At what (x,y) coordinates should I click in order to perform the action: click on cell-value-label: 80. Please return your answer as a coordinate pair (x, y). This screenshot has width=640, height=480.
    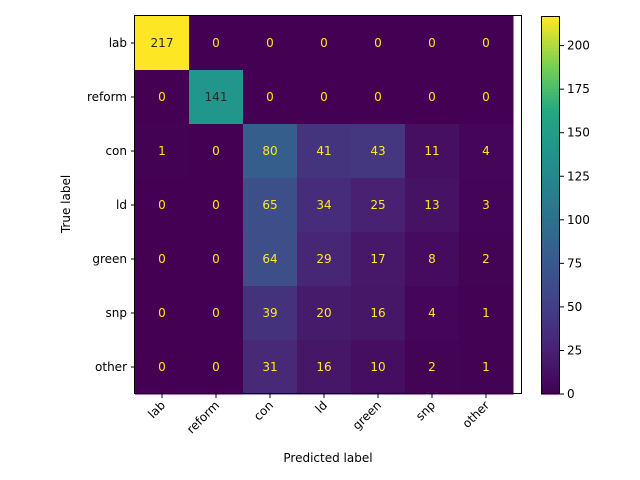
    Looking at the image, I should click on (269, 151).